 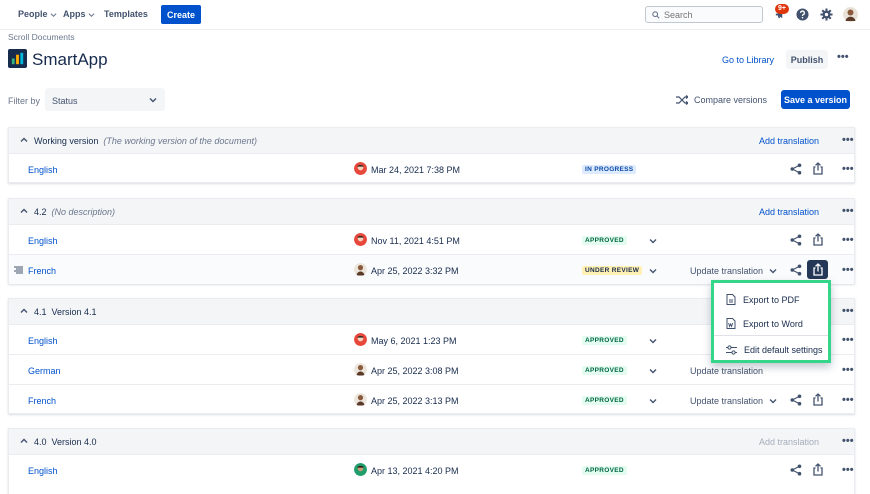 What do you see at coordinates (709, 14) in the screenshot?
I see `search-input` at bounding box center [709, 14].